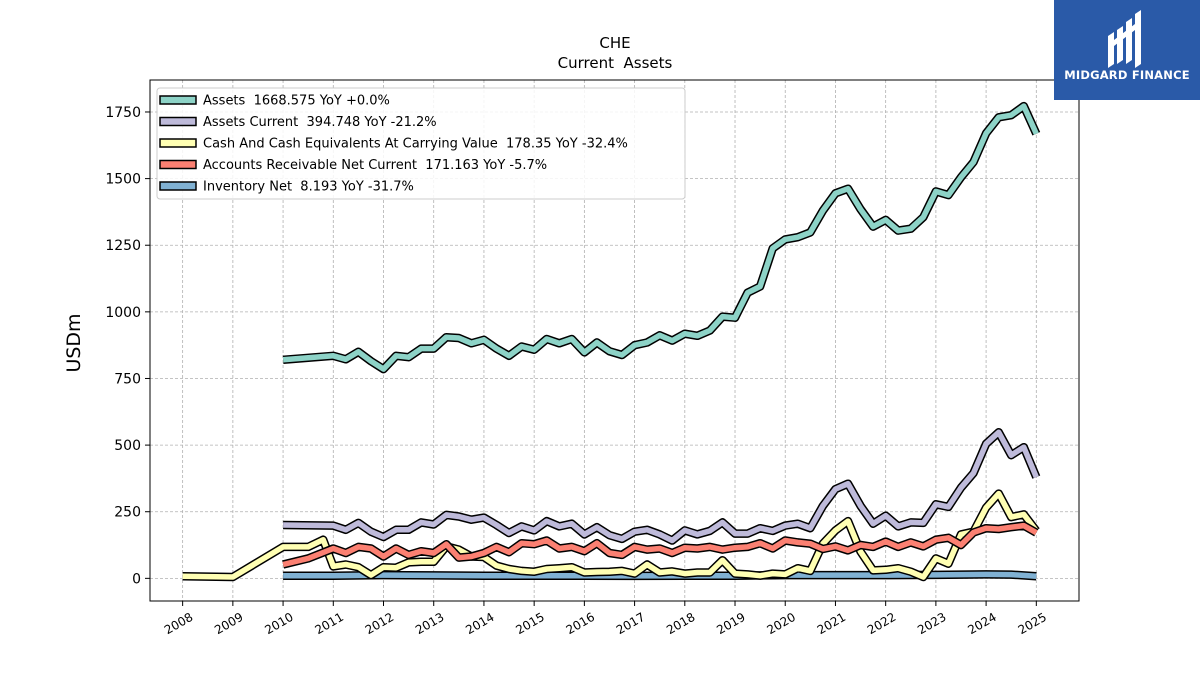 The width and height of the screenshot is (1200, 675). I want to click on x-tick-label: 2019, so click(730, 623).